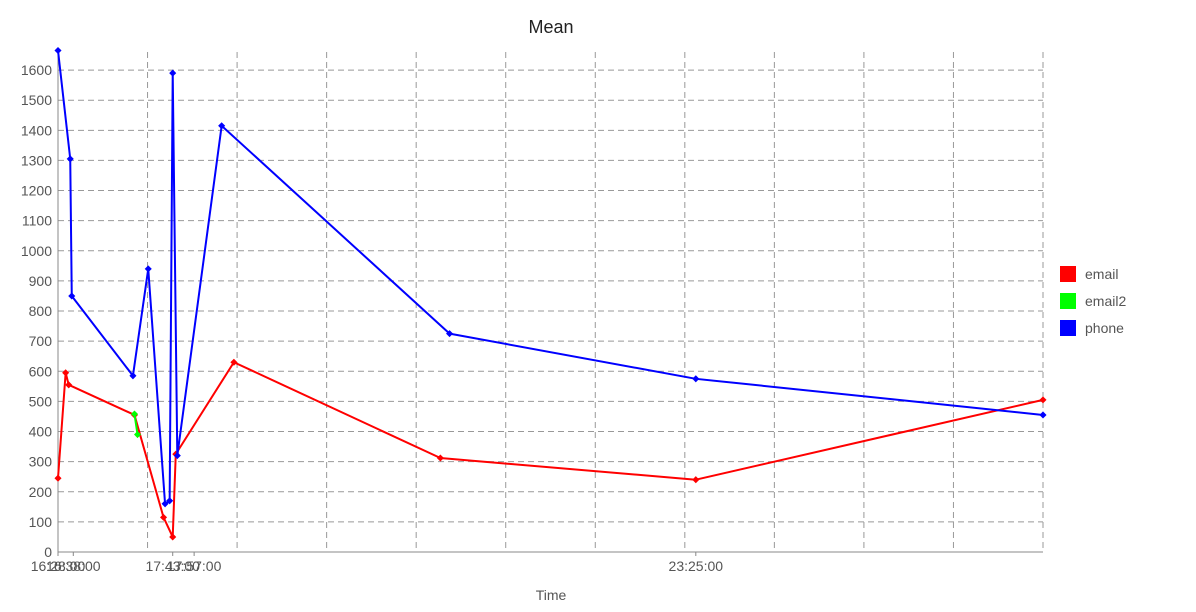  Describe the element at coordinates (36, 70) in the screenshot. I see `y-tick-label: 1600` at that location.